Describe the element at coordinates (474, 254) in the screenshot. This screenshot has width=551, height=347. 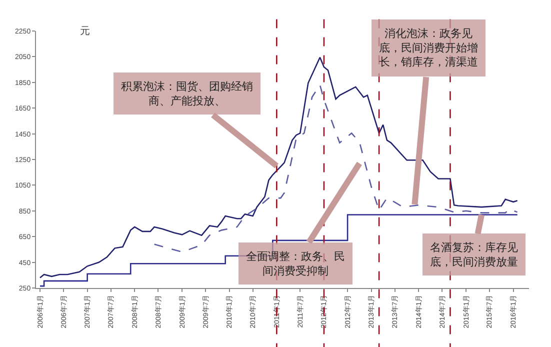
I see `annotation: 名酒复苏：库存见底，民间消费放量` at that location.